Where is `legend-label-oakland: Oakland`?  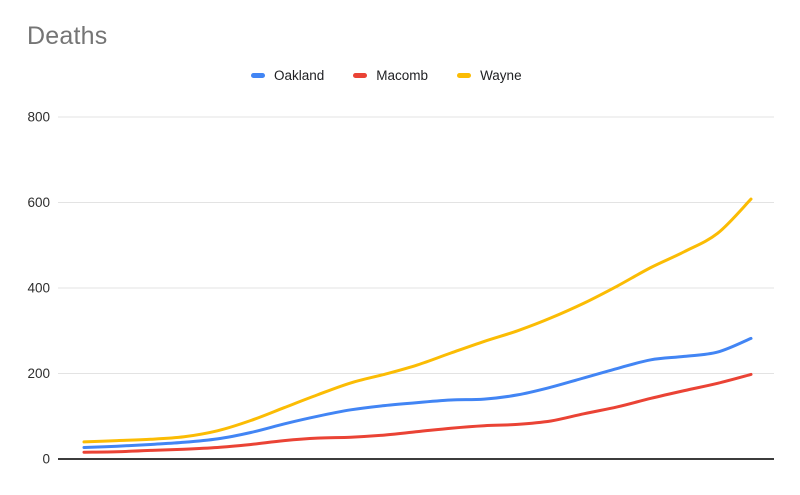
legend-label-oakland: Oakland is located at coordinates (299, 75).